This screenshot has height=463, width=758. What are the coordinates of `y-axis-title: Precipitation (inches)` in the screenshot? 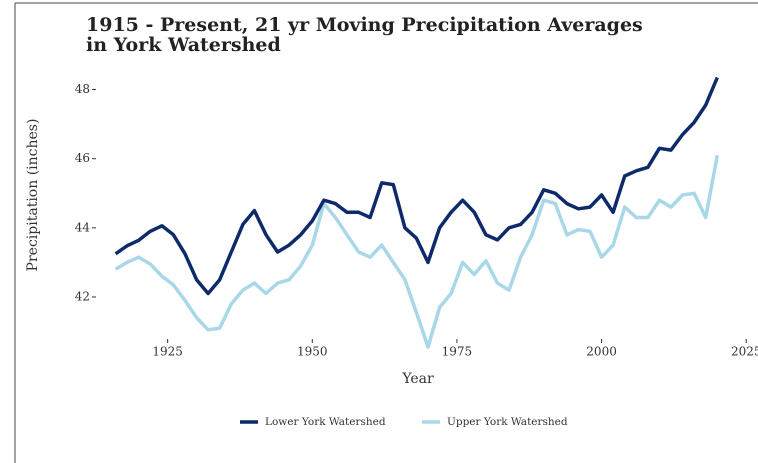 It's located at (33, 195).